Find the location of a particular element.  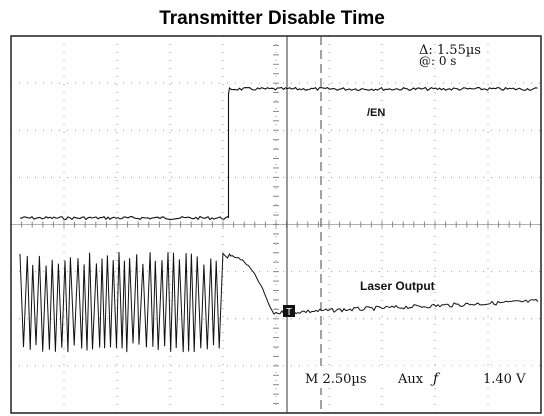

en-trace-label: /EN is located at coordinates (376, 113).